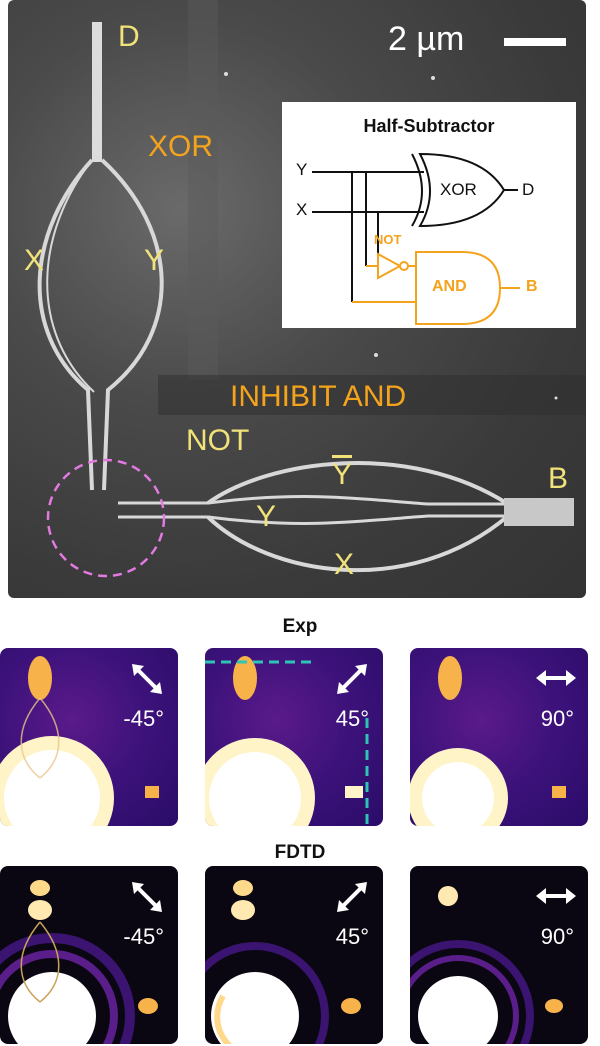  Describe the element at coordinates (358, 543) in the screenshot. I see `x-waveguide` at that location.